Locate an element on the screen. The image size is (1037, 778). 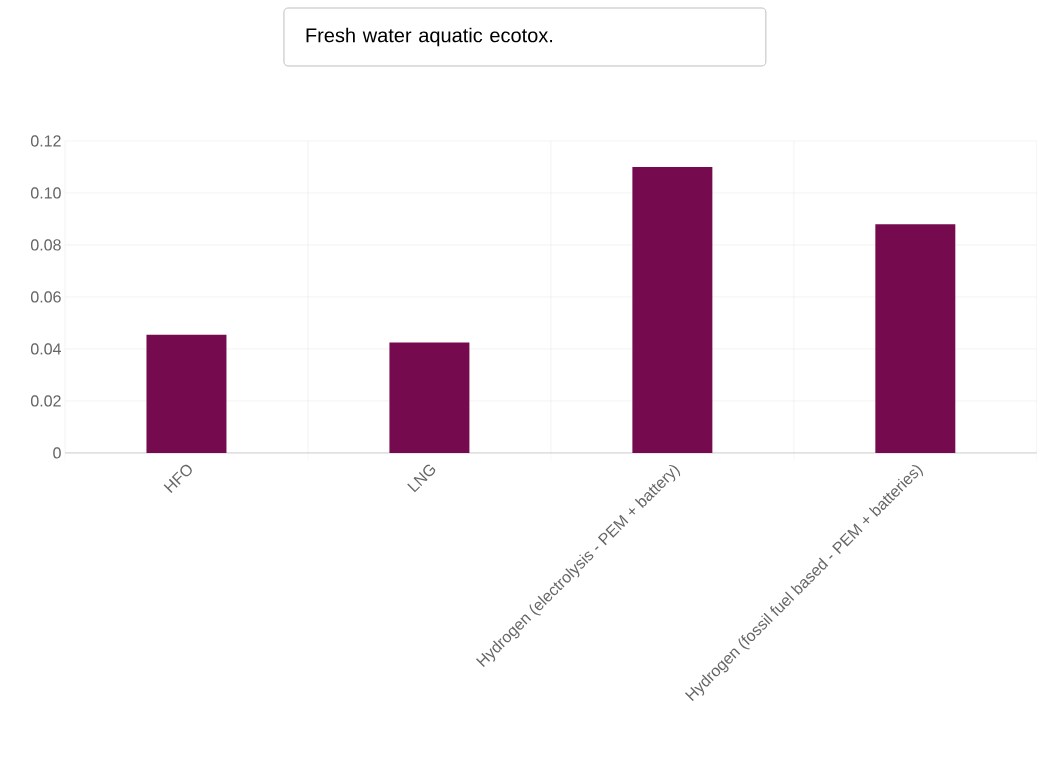
y-tick-label: 0 is located at coordinates (57, 453).